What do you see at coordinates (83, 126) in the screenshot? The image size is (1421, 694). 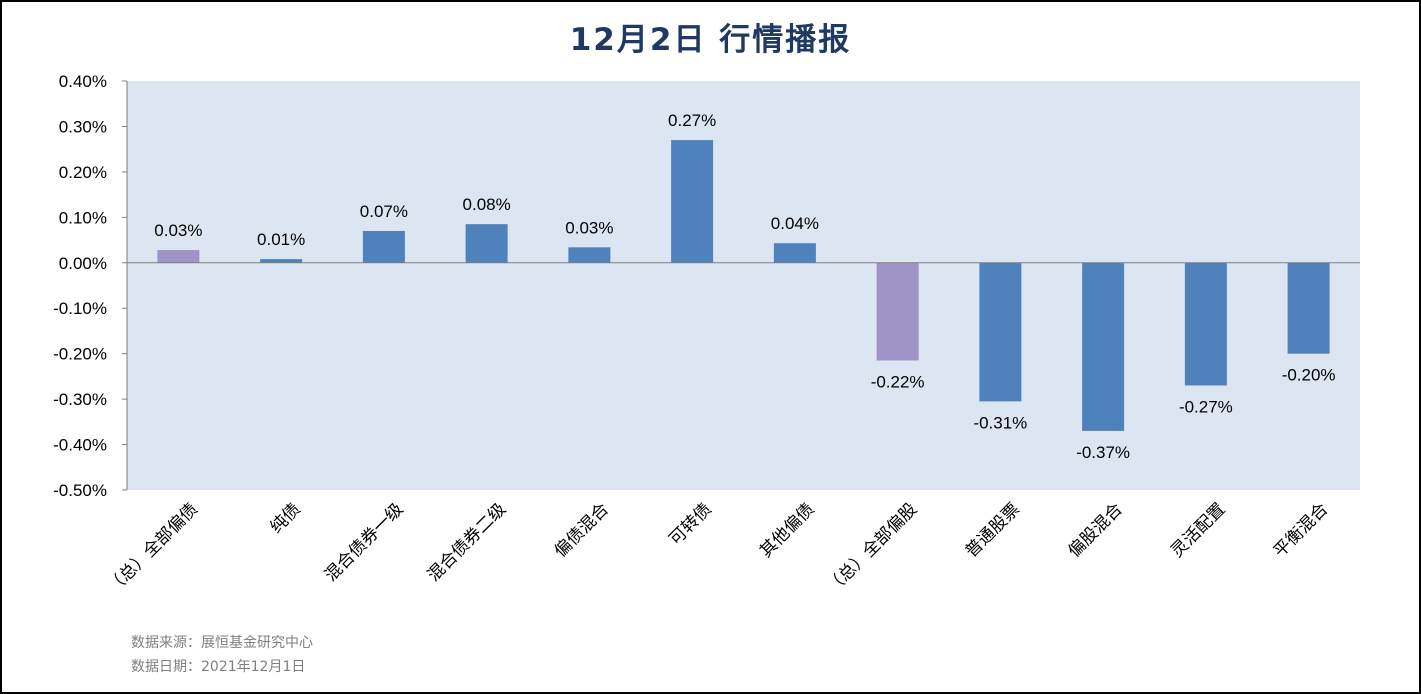 I see `y-tick-label: 0.30%` at bounding box center [83, 126].